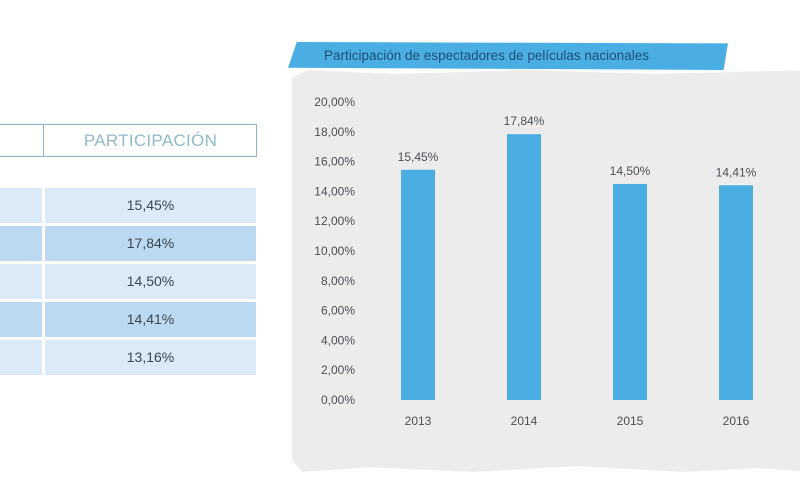 The height and width of the screenshot is (488, 800). Describe the element at coordinates (338, 400) in the screenshot. I see `y-tick-label: 0,00%` at that location.